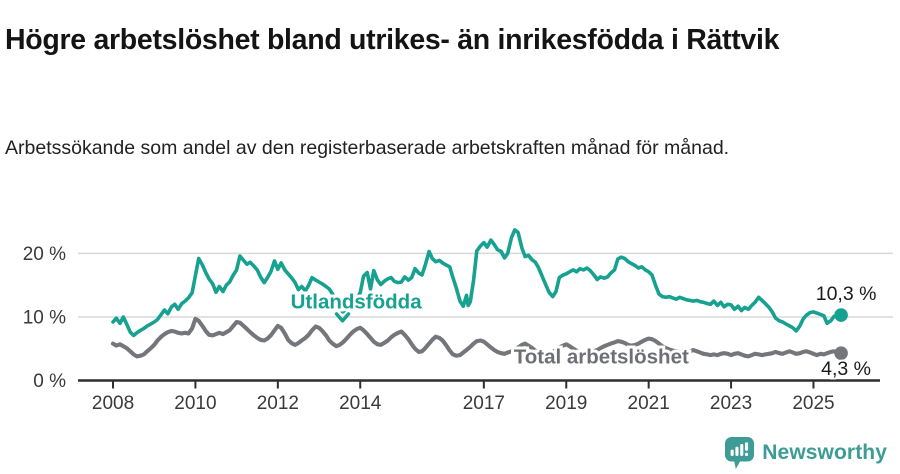  I want to click on x-axis-tick-label: 2008, so click(113, 403).